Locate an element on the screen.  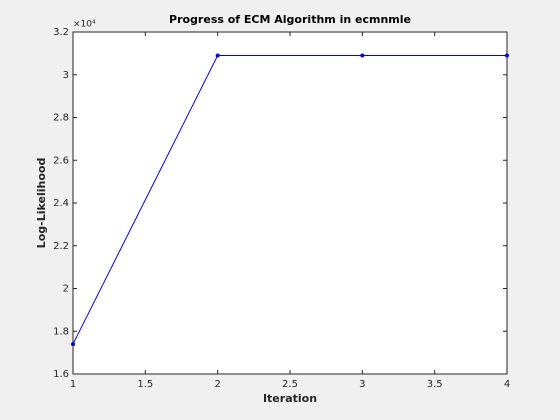
y-tick-label: 1.6 is located at coordinates (61, 374).